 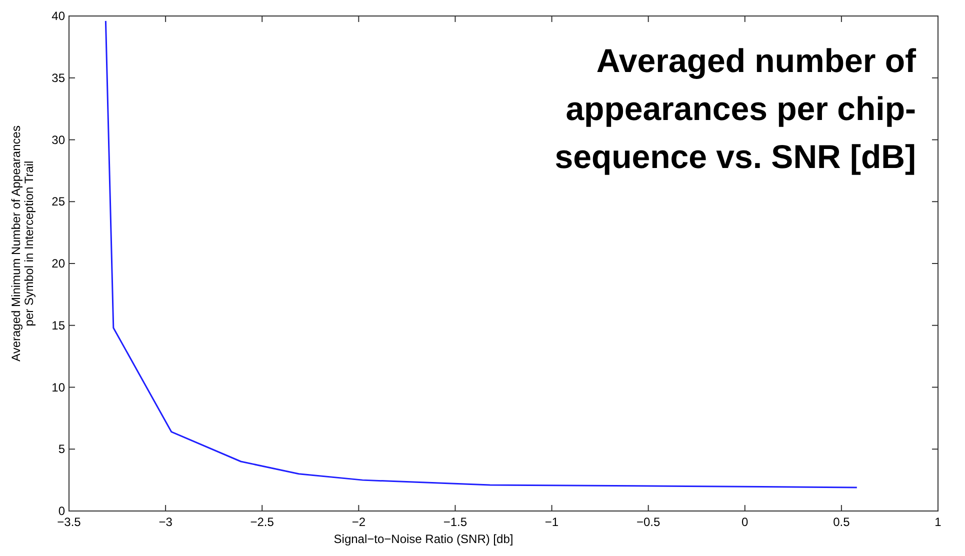 I want to click on y-tick-label: 20, so click(x=59, y=263).